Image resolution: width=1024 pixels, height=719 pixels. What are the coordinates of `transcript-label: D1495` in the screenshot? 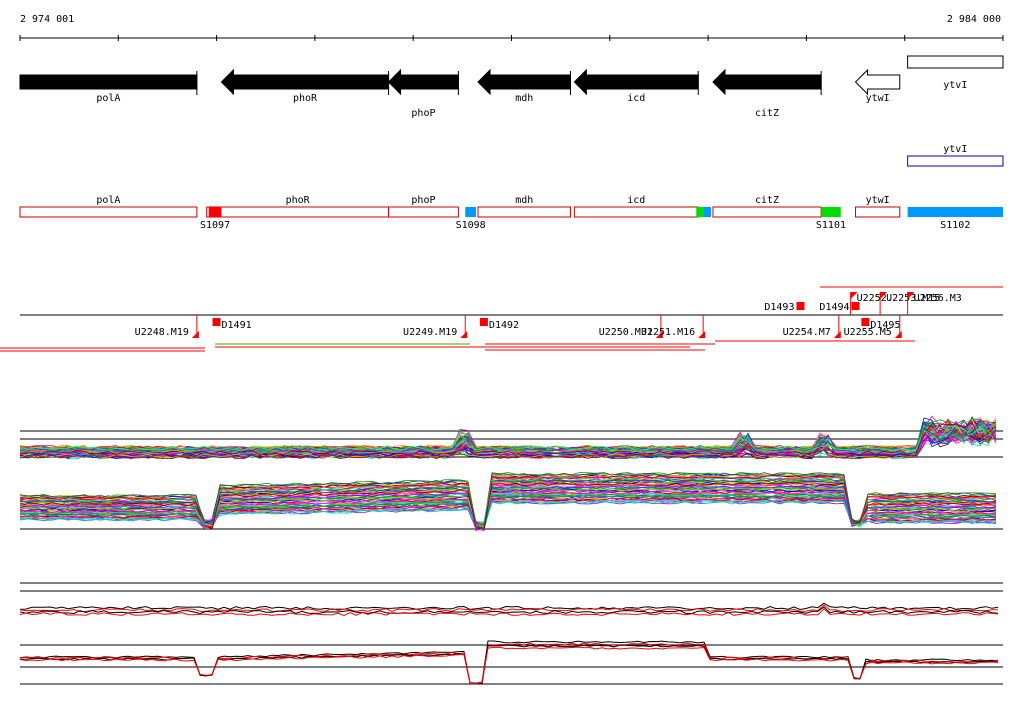 It's located at (885, 325).